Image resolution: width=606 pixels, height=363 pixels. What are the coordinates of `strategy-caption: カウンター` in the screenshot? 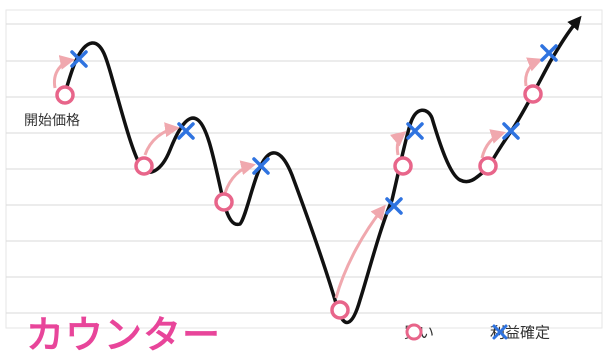 It's located at (124, 335).